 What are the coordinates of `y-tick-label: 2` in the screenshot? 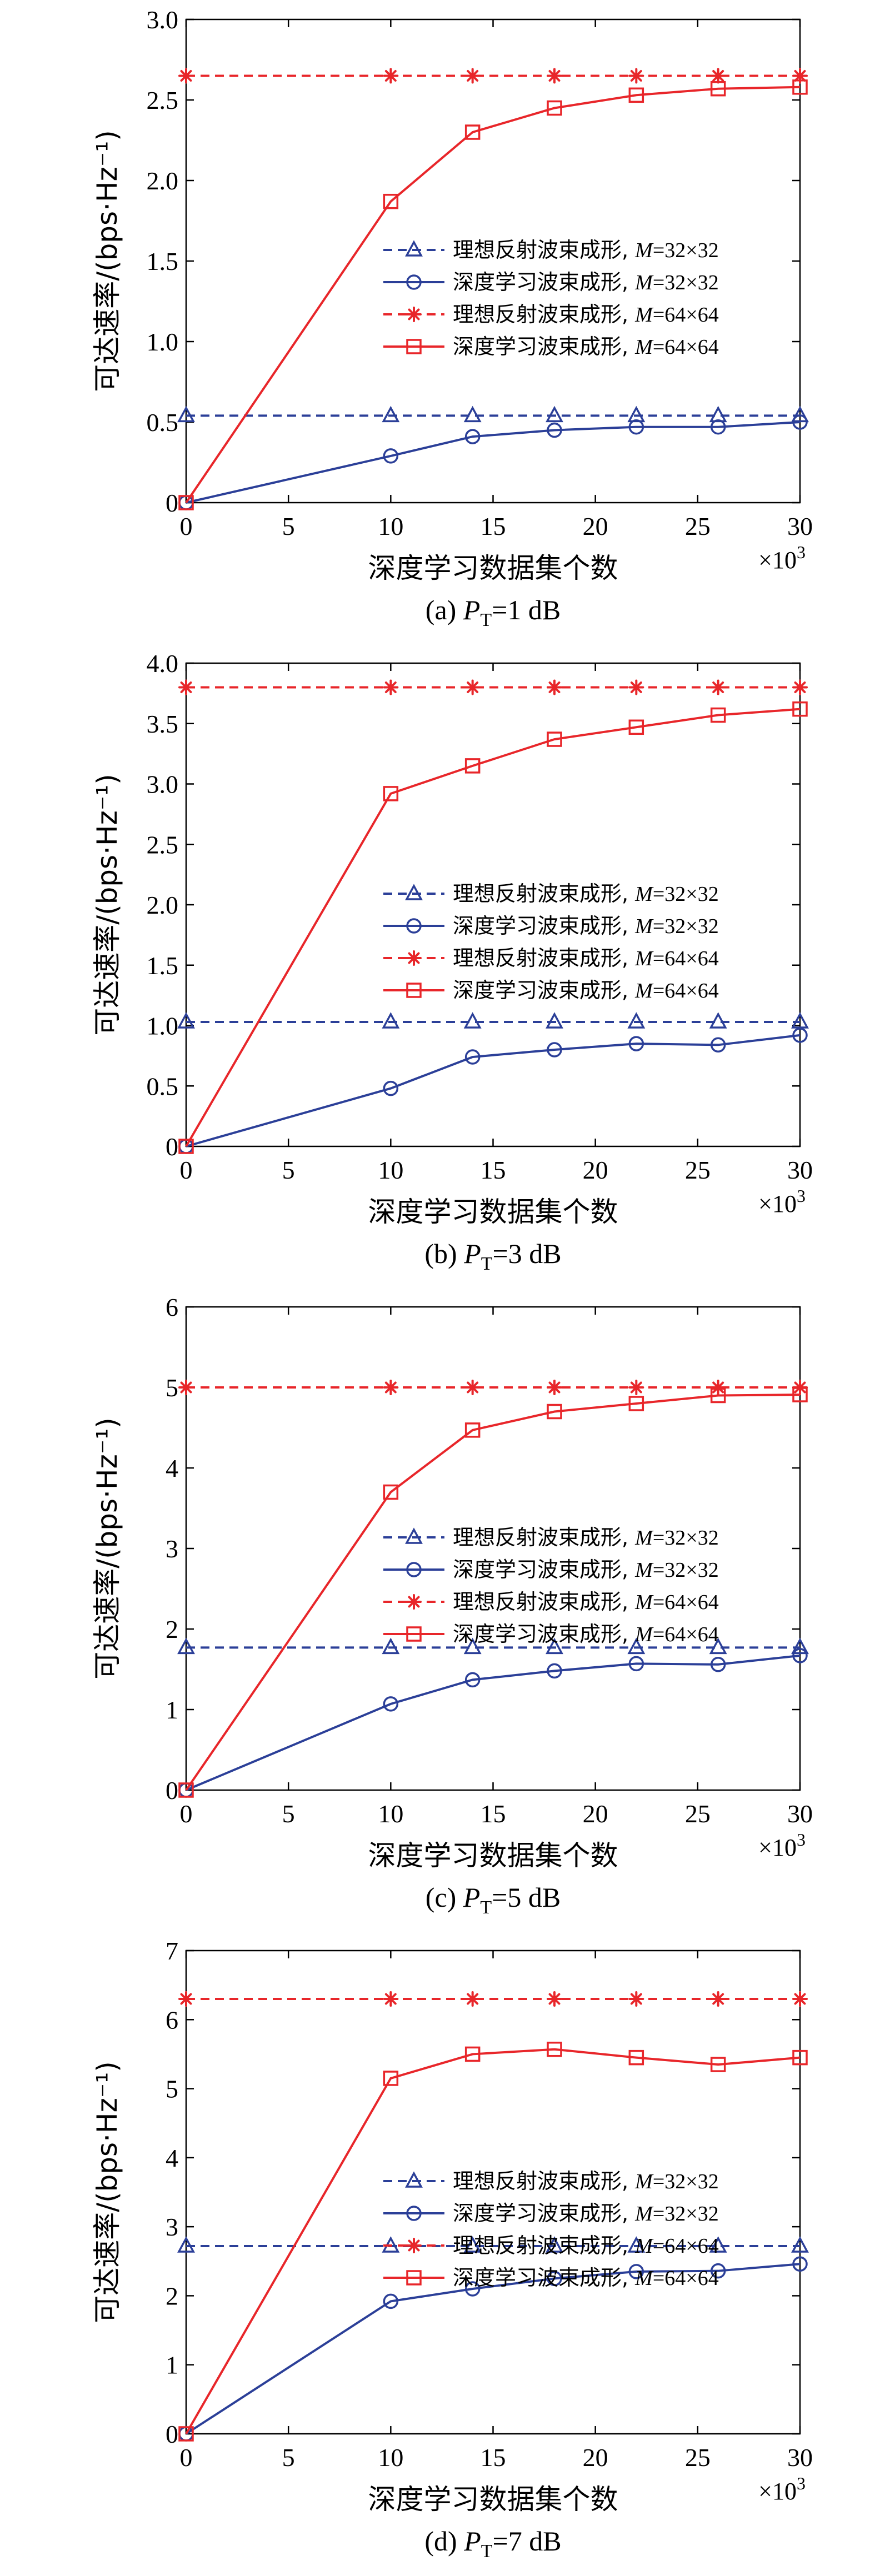 It's located at (172, 1629).